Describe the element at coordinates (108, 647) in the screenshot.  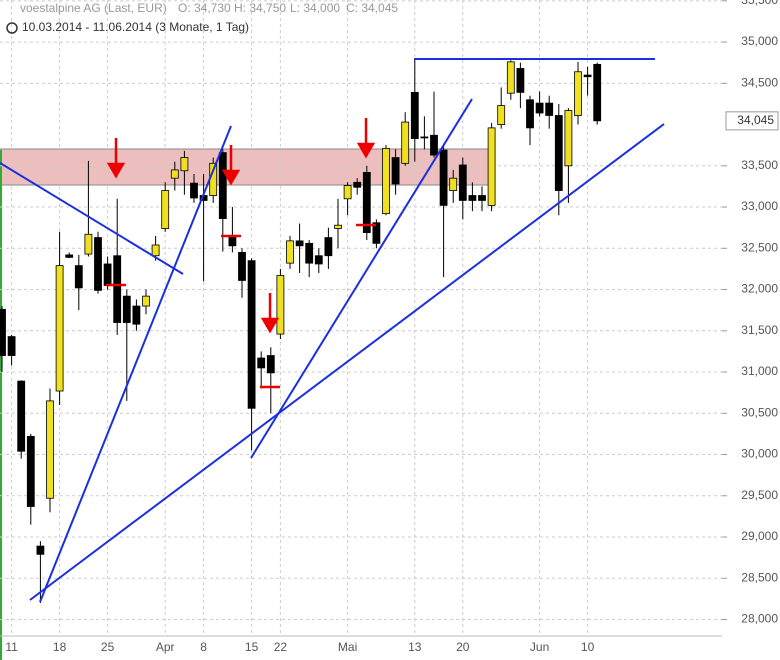
I see `x-tick-label: 25` at that location.